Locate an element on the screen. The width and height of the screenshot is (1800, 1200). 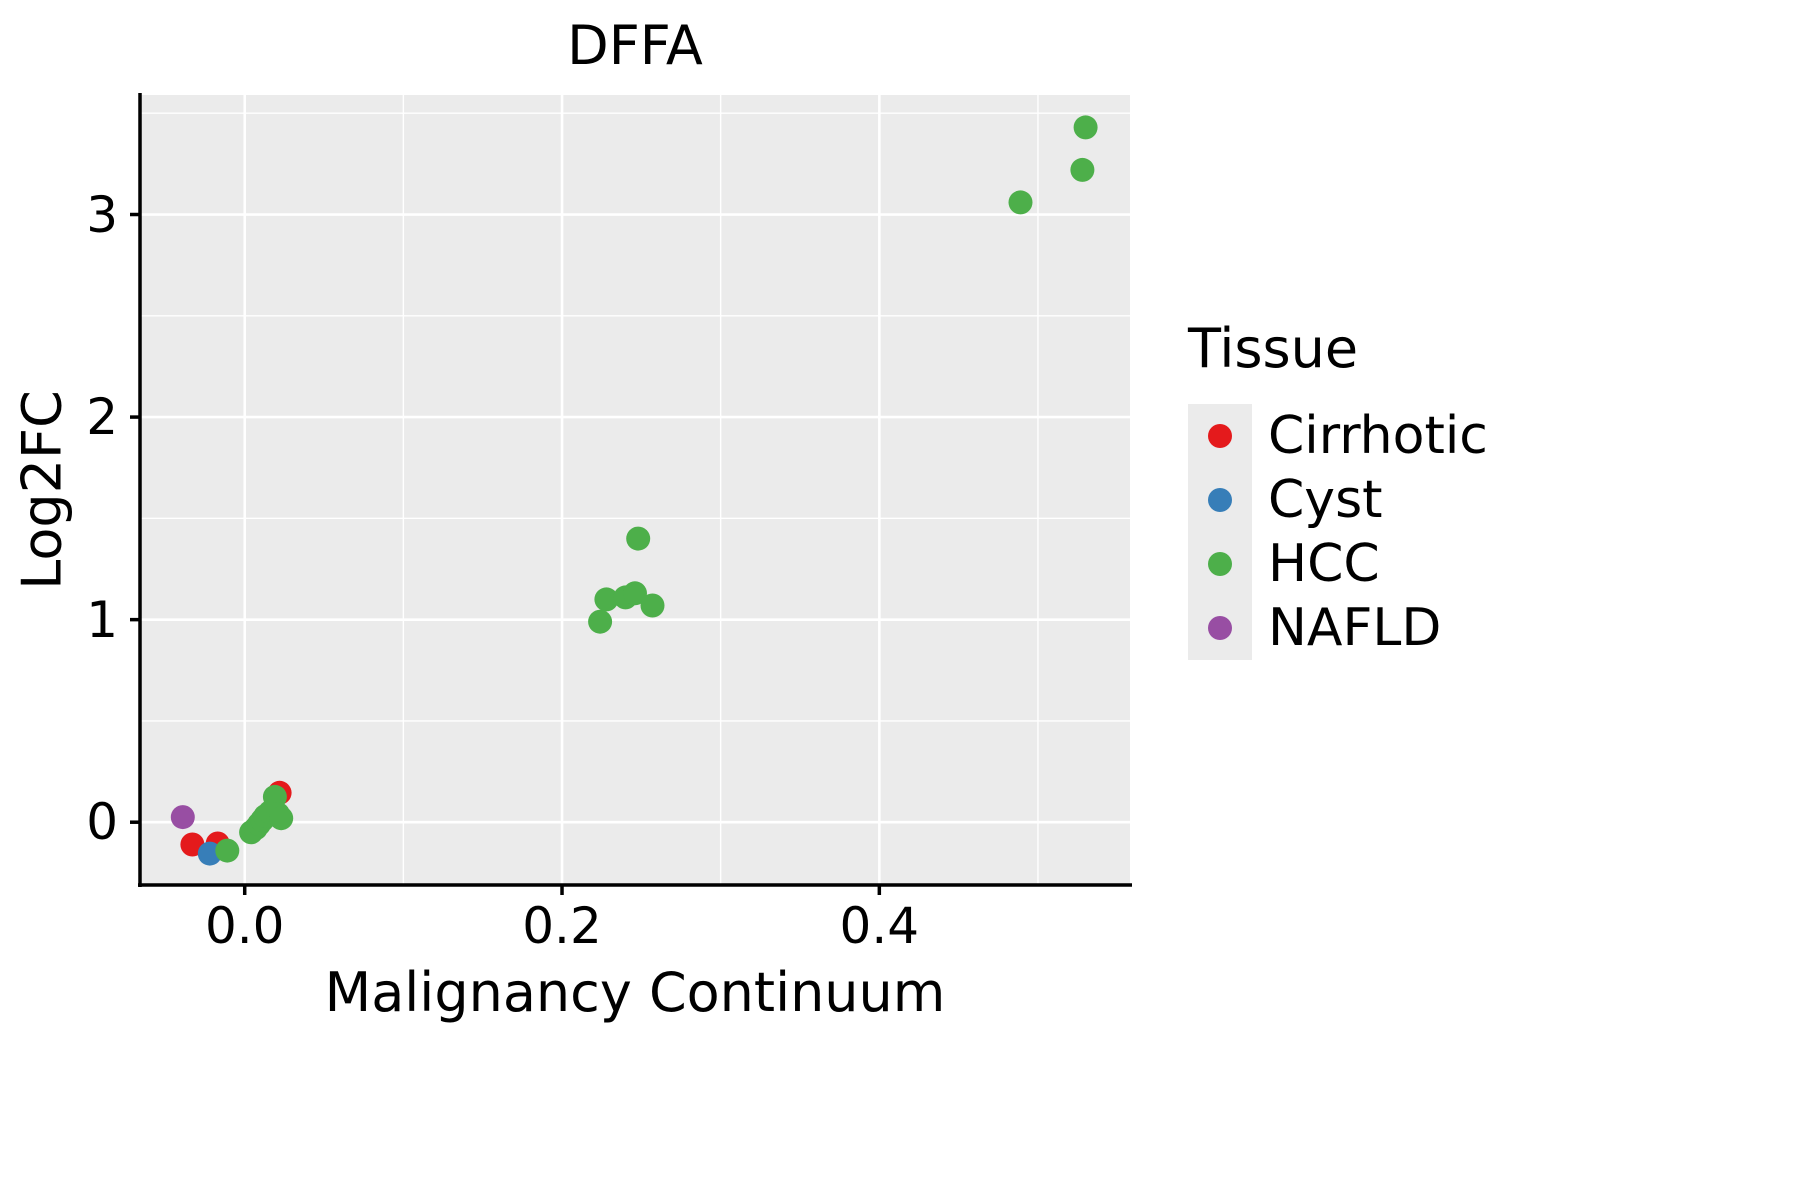
x-axis-label: Malignancy Continuum is located at coordinates (635, 992).